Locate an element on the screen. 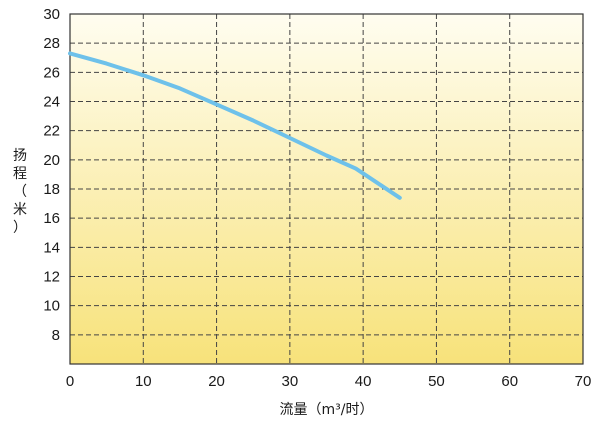  y-tick-label: 12 is located at coordinates (51, 277).